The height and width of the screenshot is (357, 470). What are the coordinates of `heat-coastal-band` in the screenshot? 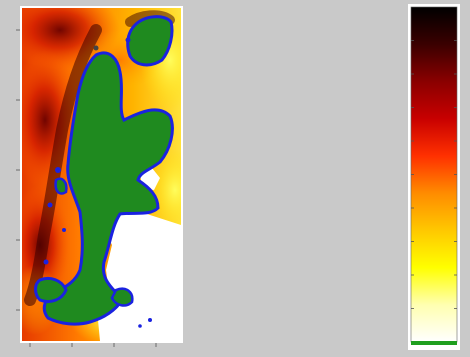 It's located at (63, 165).